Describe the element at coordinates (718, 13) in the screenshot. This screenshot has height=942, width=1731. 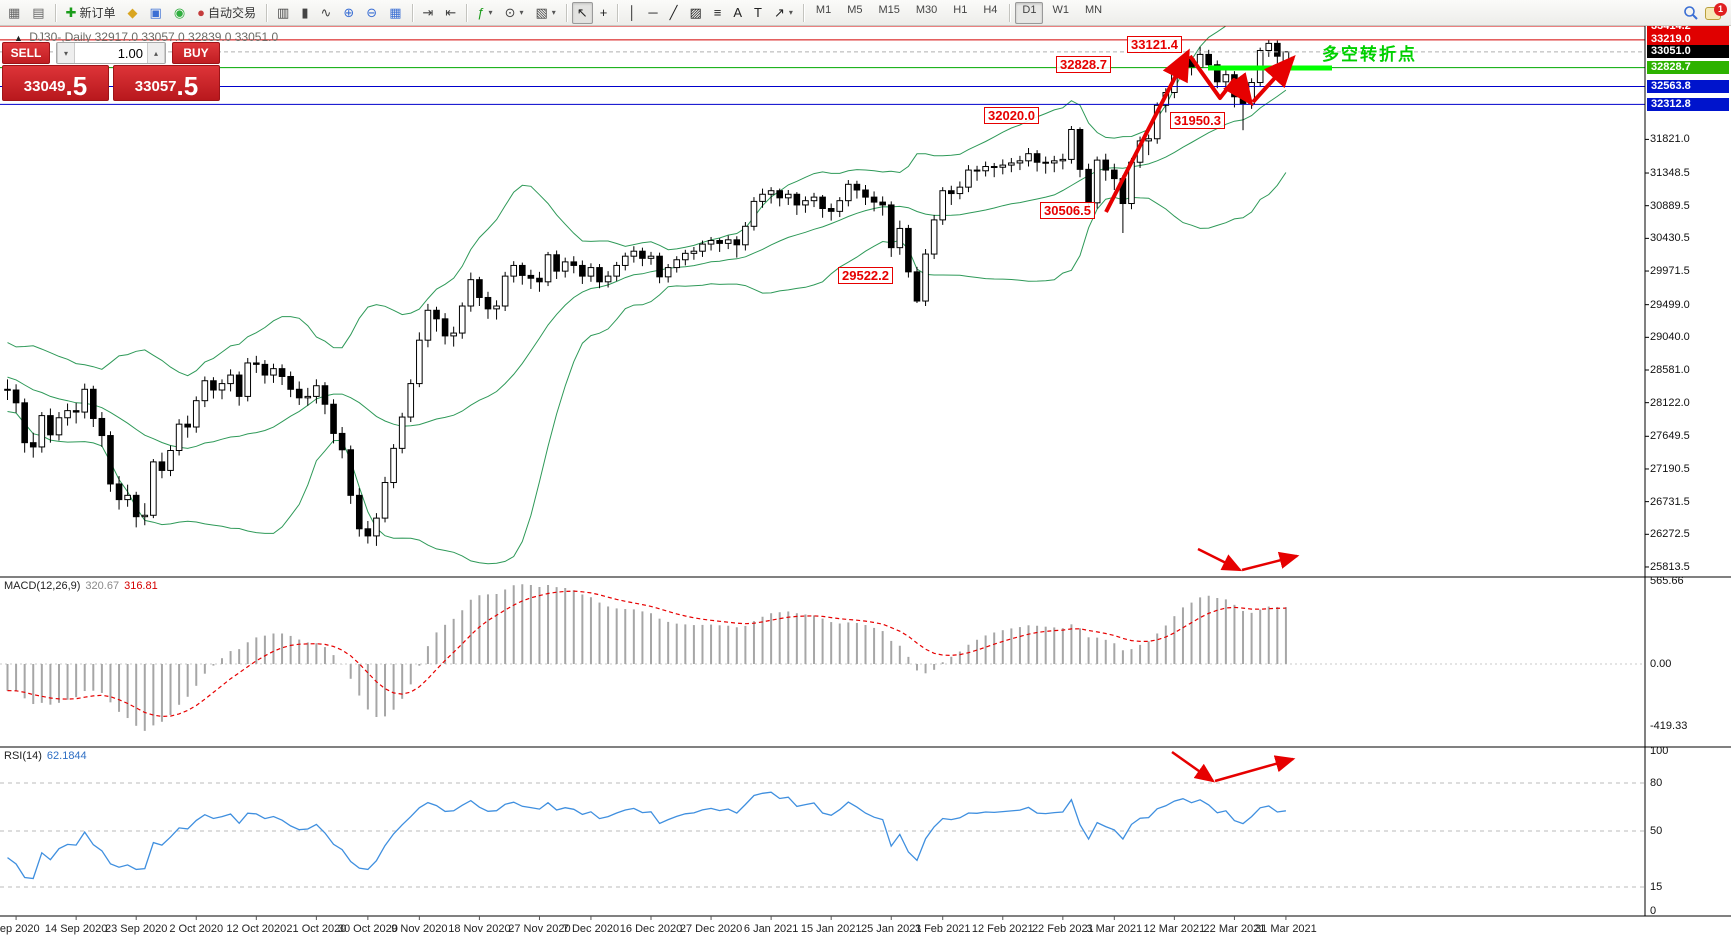
I see `fibonacci-button: ≡` at that location.